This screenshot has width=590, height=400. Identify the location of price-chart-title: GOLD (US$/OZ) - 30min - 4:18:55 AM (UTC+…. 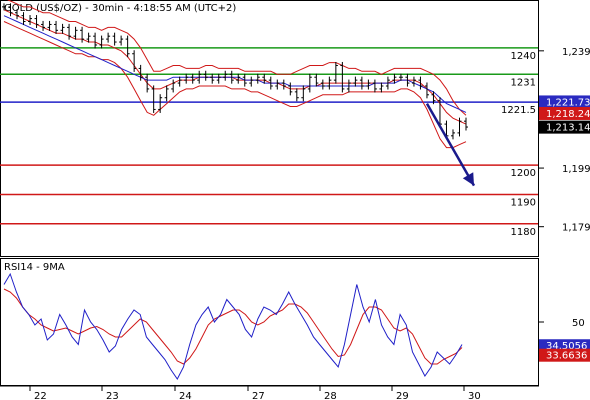
(120, 8).